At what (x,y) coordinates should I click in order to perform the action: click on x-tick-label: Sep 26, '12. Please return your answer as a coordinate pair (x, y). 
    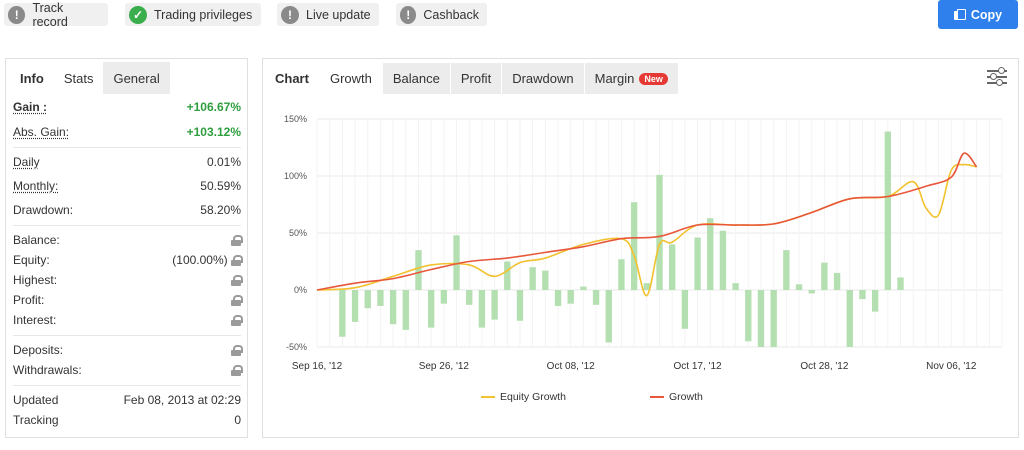
    Looking at the image, I should click on (444, 366).